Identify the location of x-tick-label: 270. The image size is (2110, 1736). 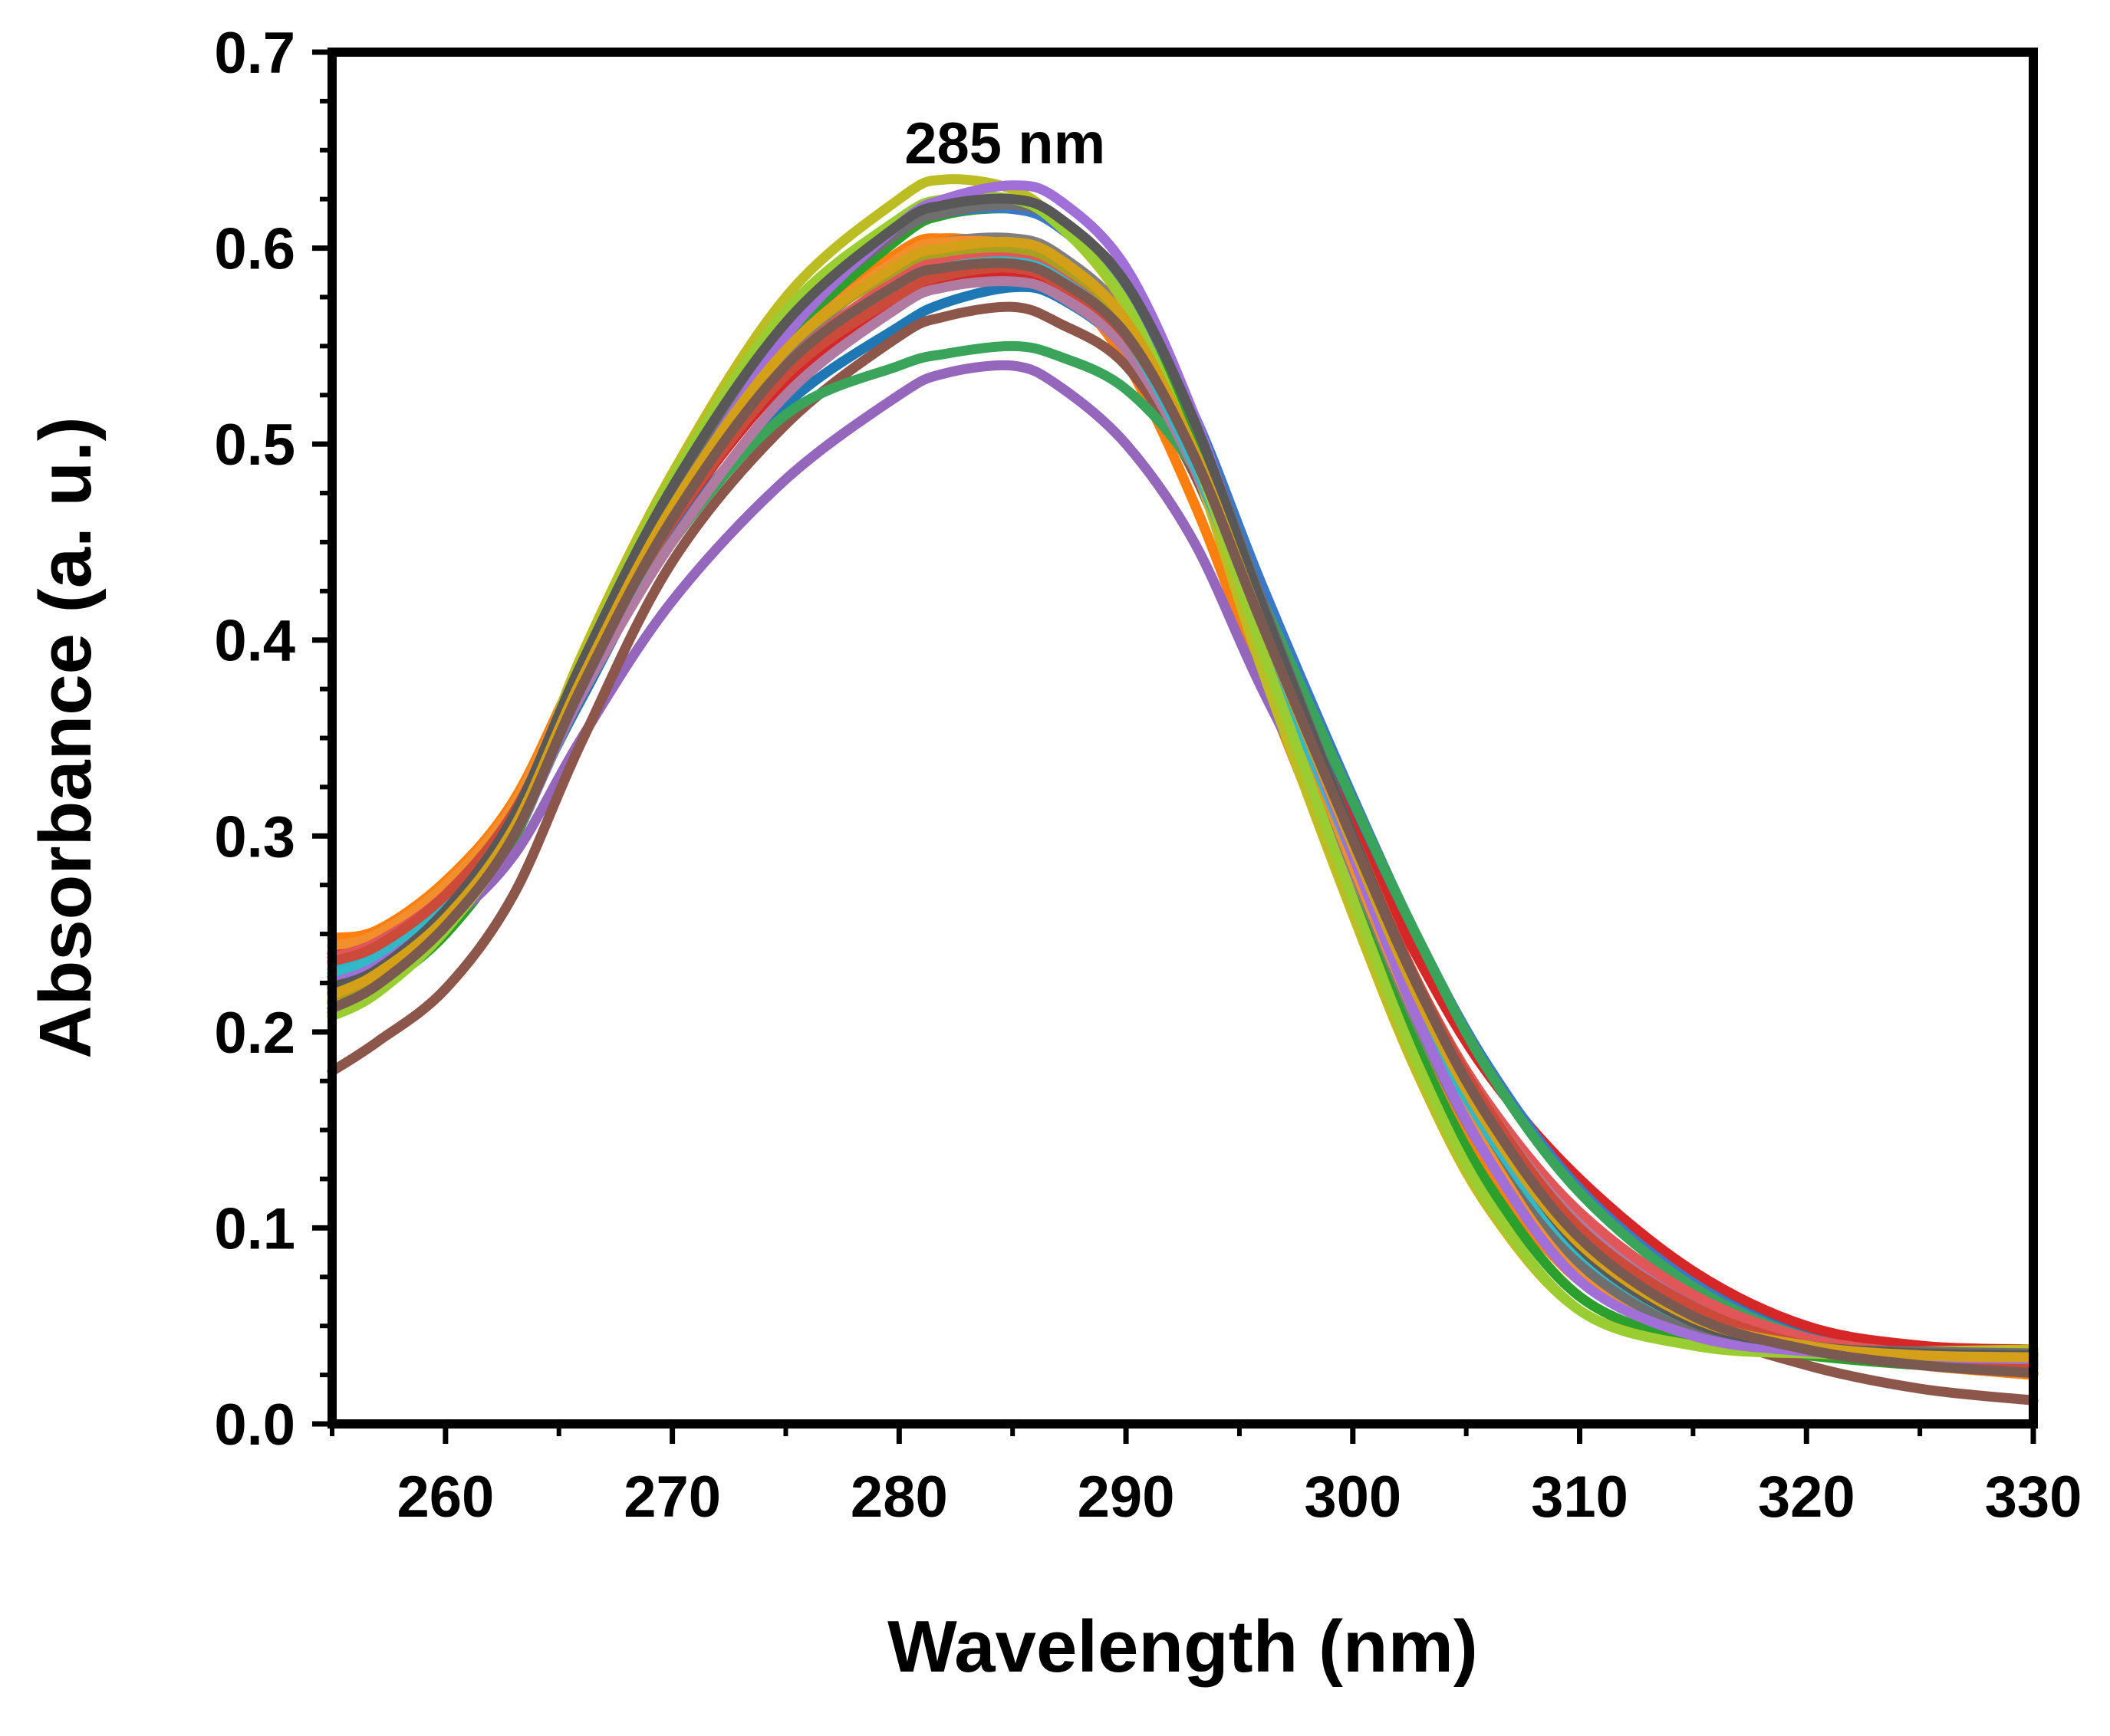
(672, 1497).